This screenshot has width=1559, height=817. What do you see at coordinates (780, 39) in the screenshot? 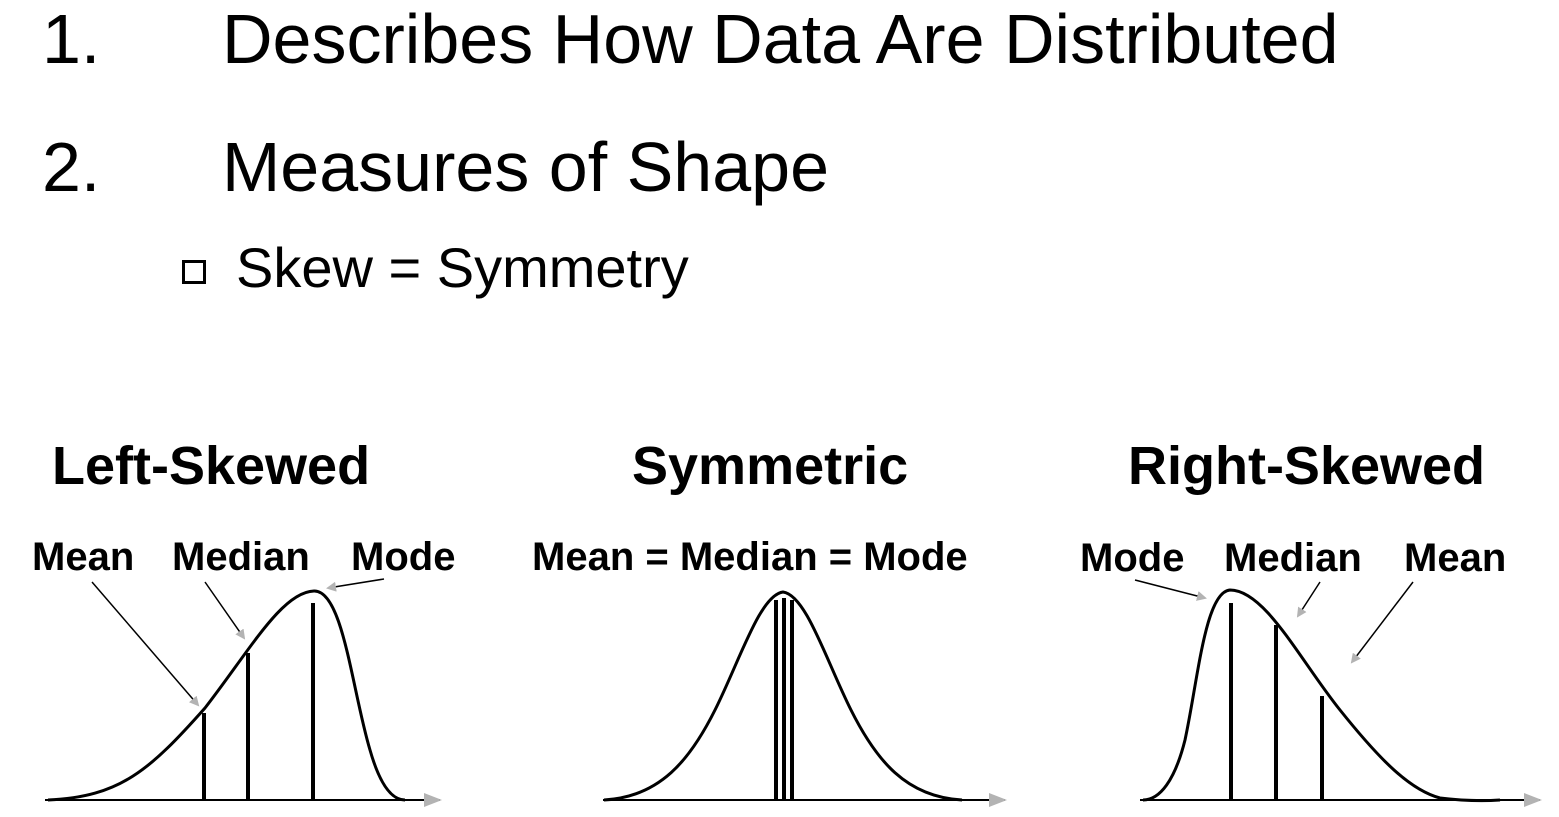
I see `outline-item-1-text: Describes How Data Are Distributed` at bounding box center [780, 39].